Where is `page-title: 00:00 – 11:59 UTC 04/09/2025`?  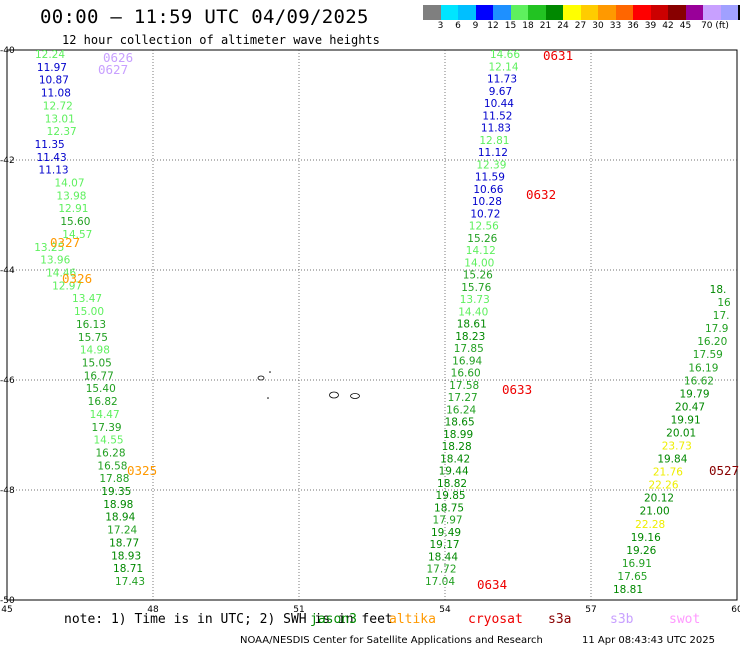 page-title: 00:00 – 11:59 UTC 04/09/2025 is located at coordinates (204, 17).